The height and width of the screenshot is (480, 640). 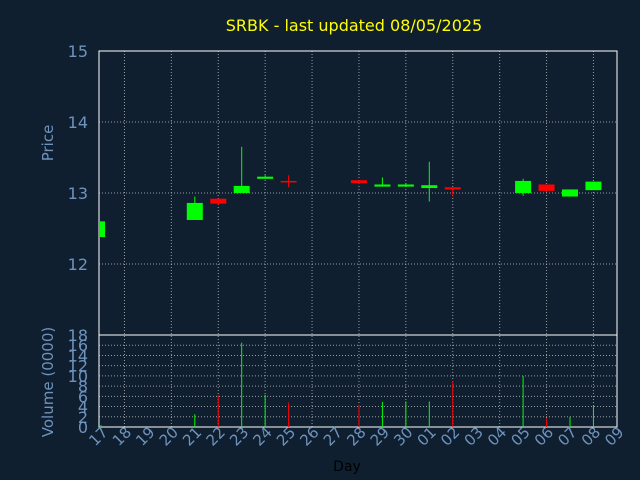 I want to click on volume-tick-label: 18, so click(x=78, y=335).